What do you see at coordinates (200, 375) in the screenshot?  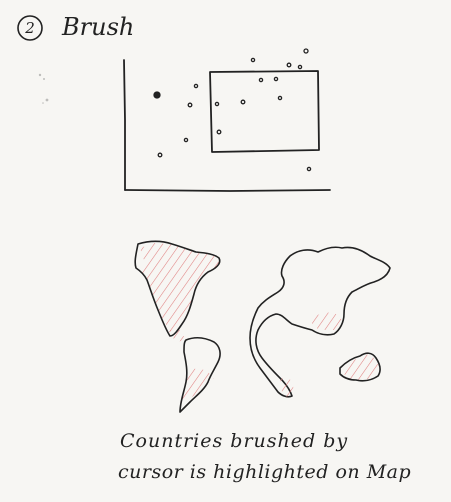 I see `south-america` at bounding box center [200, 375].